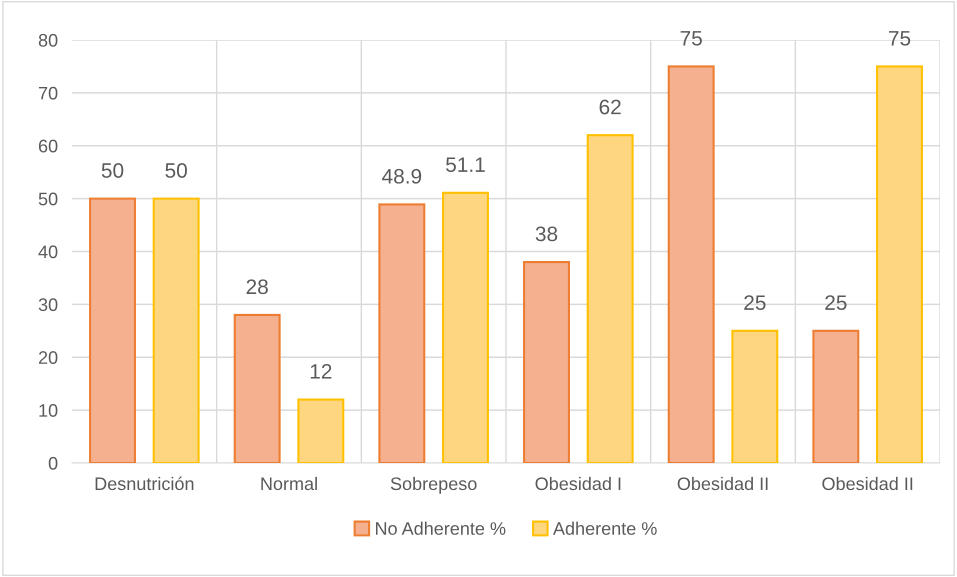  I want to click on y-tick-label: 0, so click(53, 463).